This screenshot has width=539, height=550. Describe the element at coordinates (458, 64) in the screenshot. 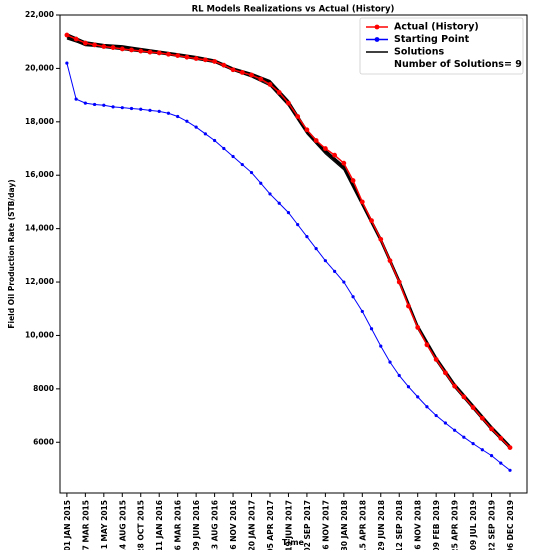

I see `legend-note: Number of Solutions= 9` at that location.